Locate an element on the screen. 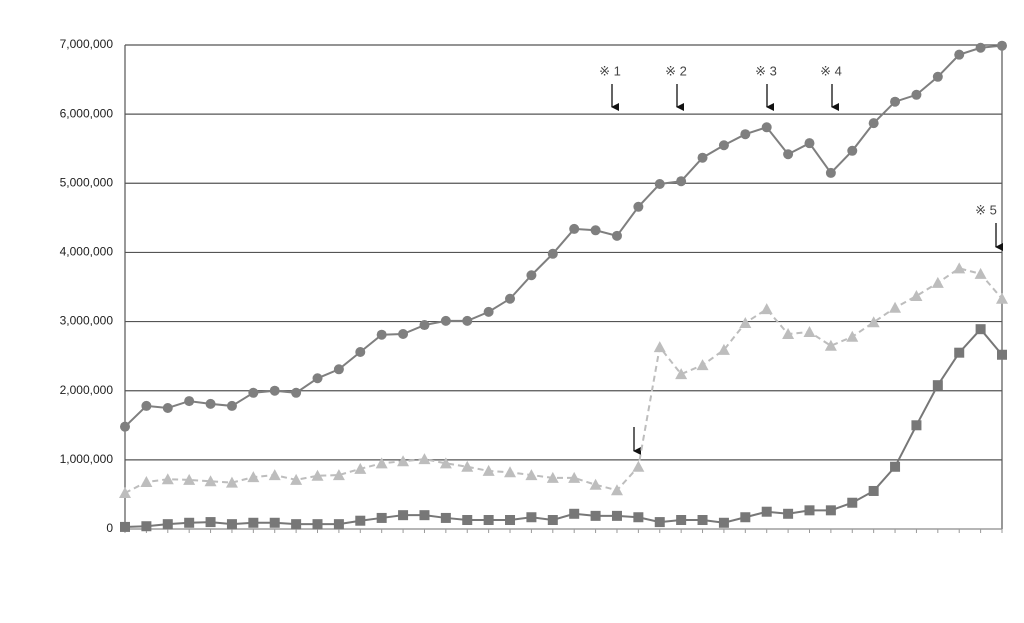  annotation: ※ 3 is located at coordinates (766, 70).